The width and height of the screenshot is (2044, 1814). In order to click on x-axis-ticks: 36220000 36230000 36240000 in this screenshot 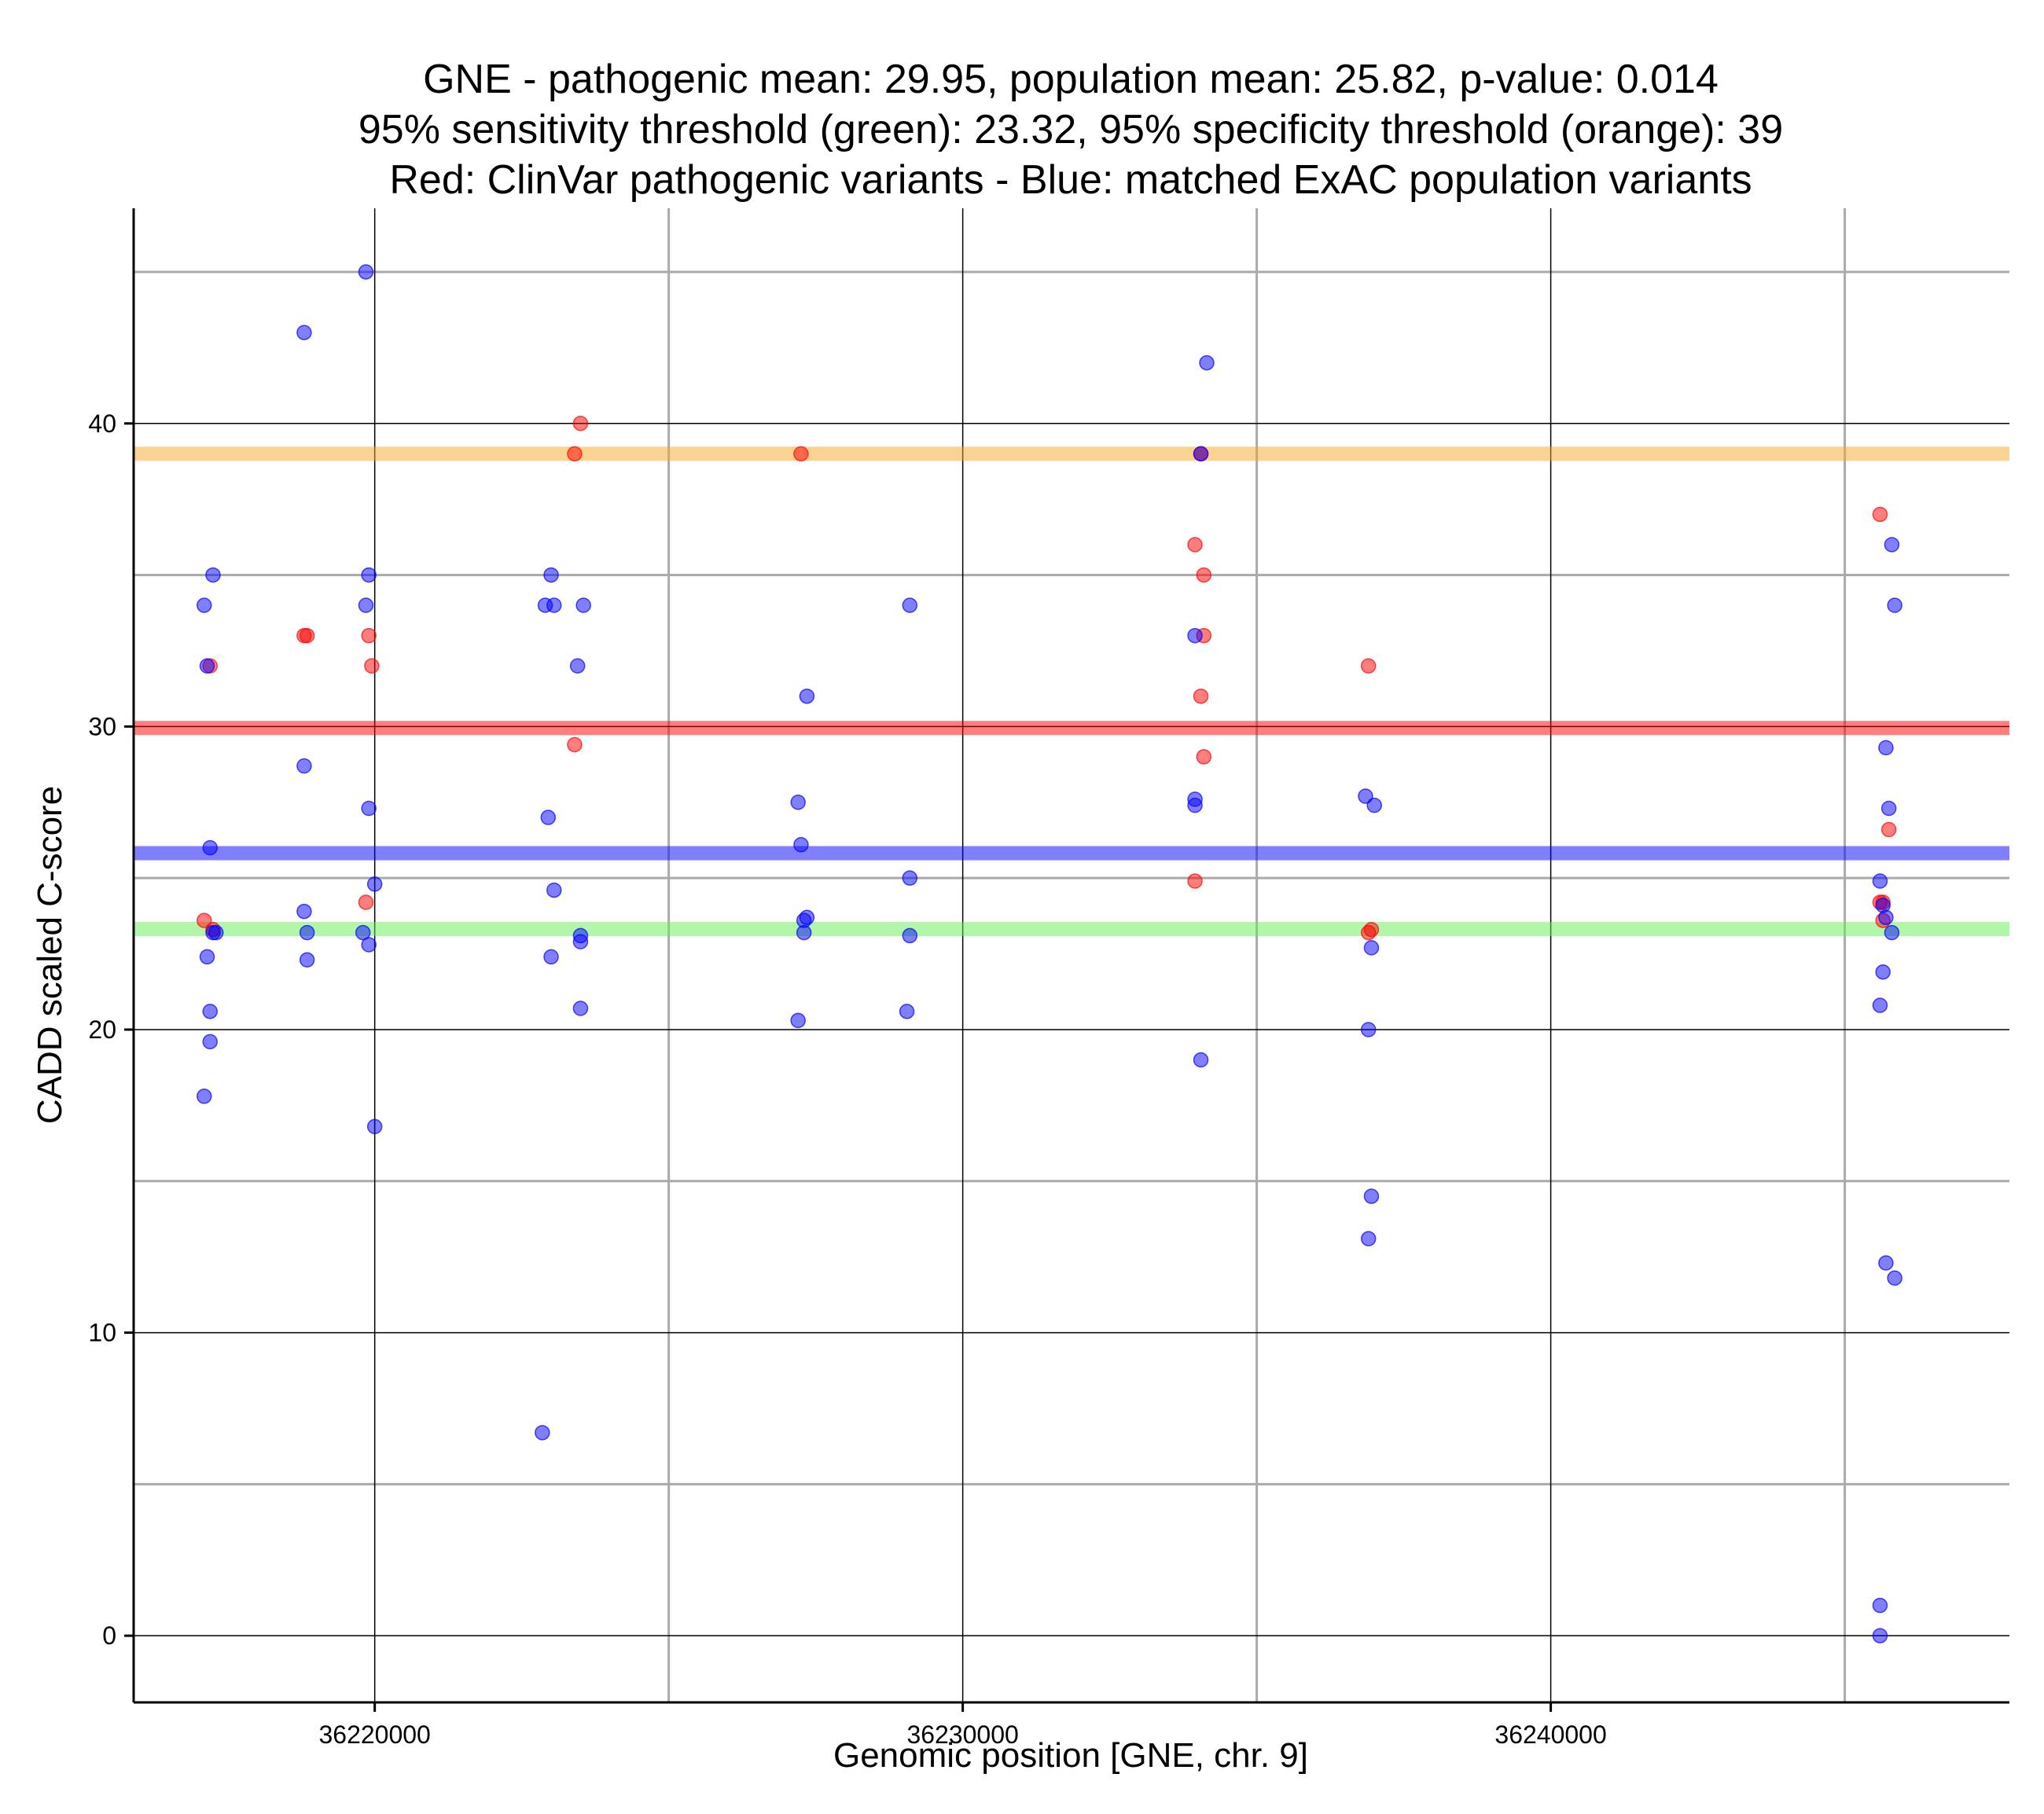, I will do `click(962, 1725)`.